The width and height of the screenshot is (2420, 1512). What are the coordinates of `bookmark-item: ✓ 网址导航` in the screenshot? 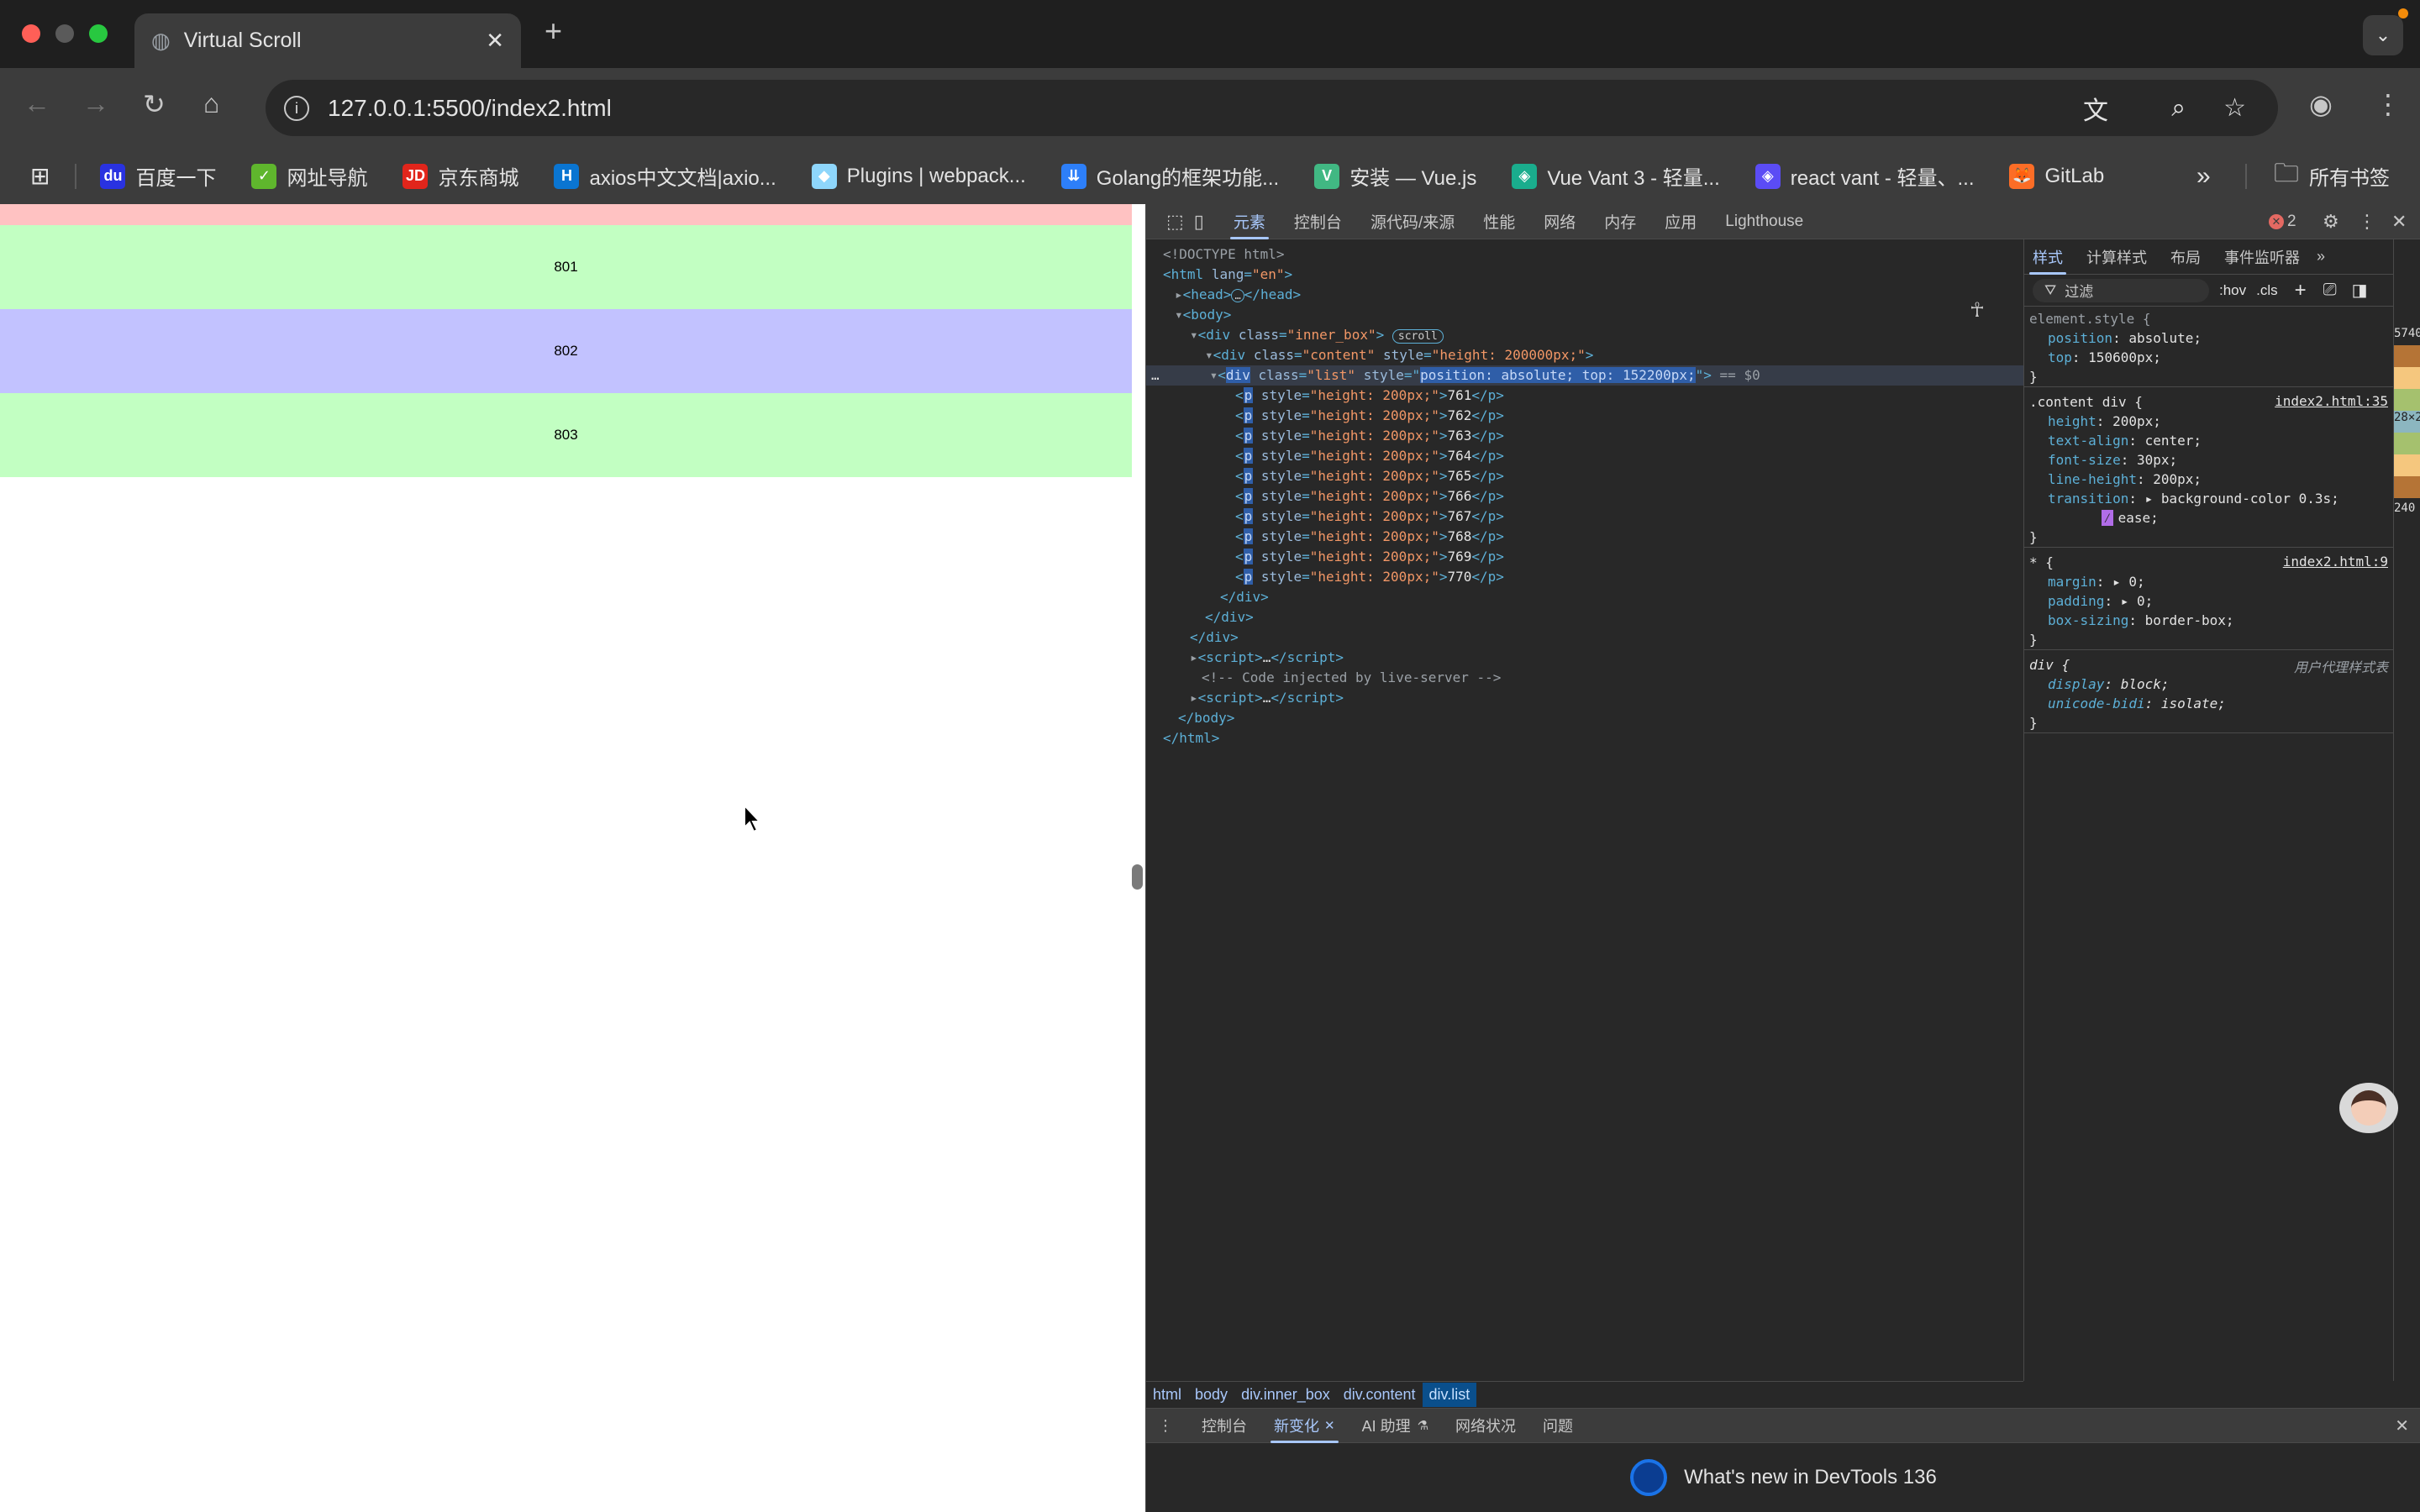 It's located at (309, 176).